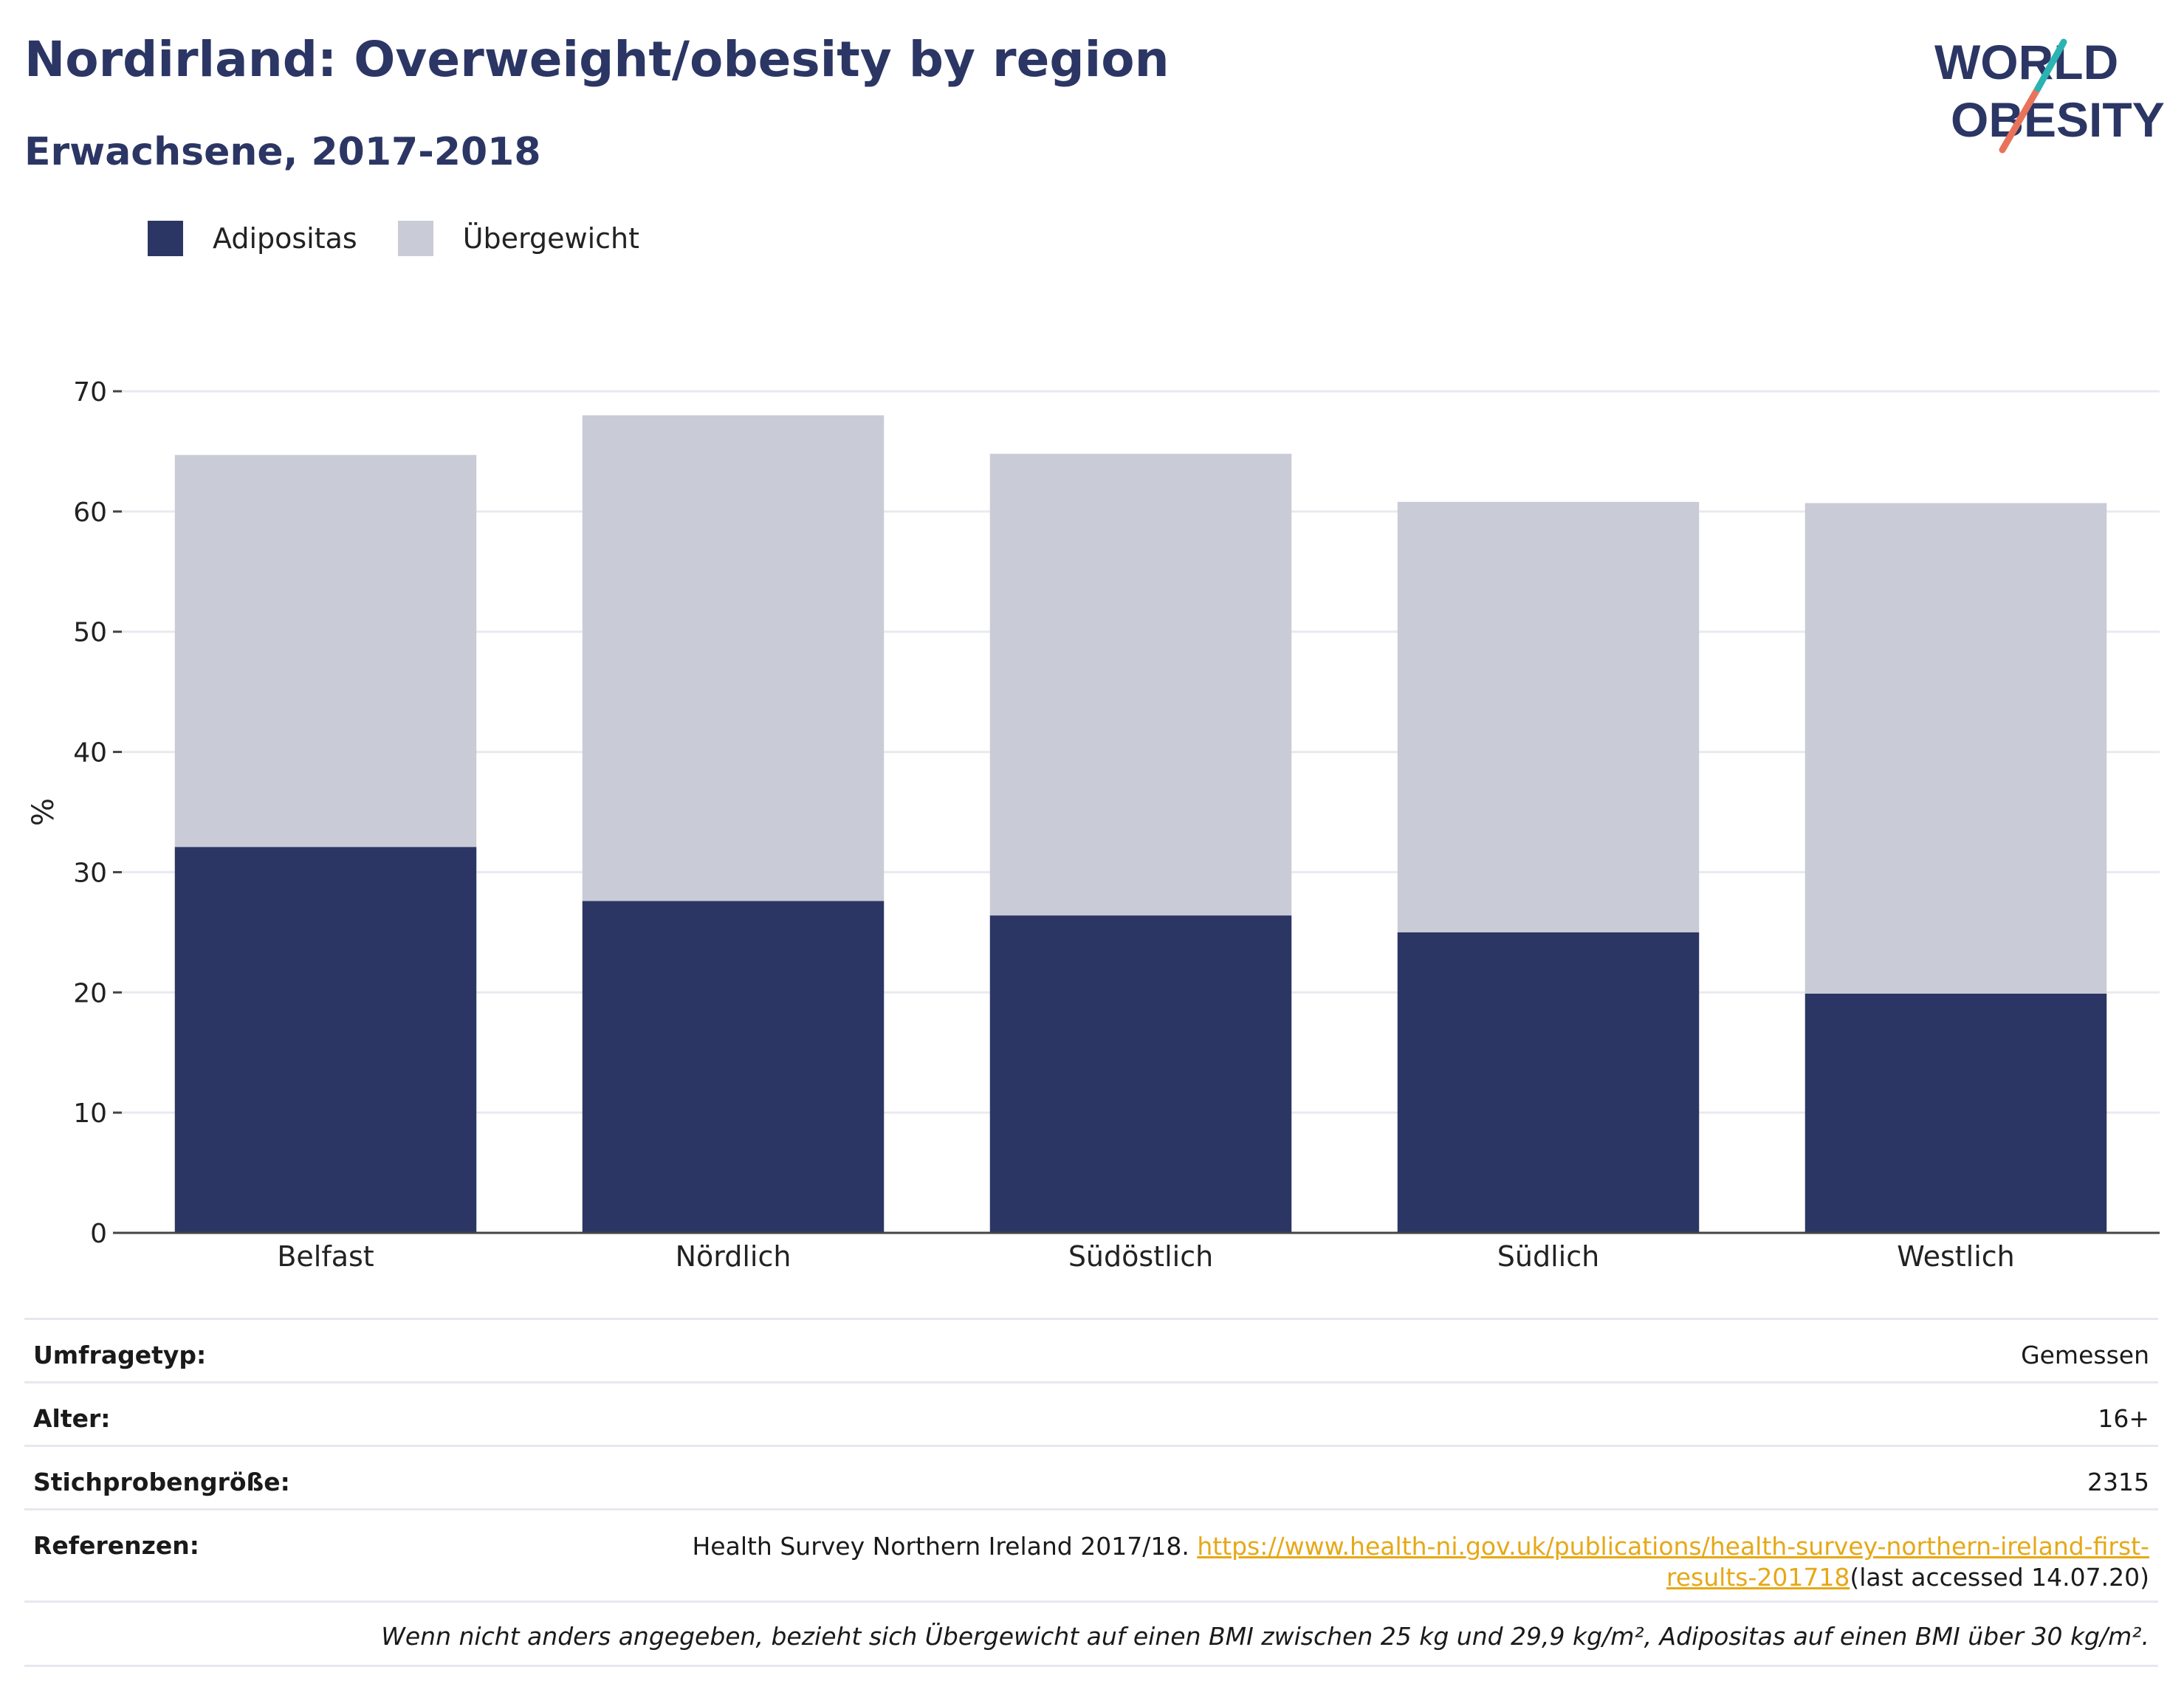 The height and width of the screenshot is (1695, 2184). What do you see at coordinates (90, 1114) in the screenshot?
I see `y-tick-label: 10` at bounding box center [90, 1114].